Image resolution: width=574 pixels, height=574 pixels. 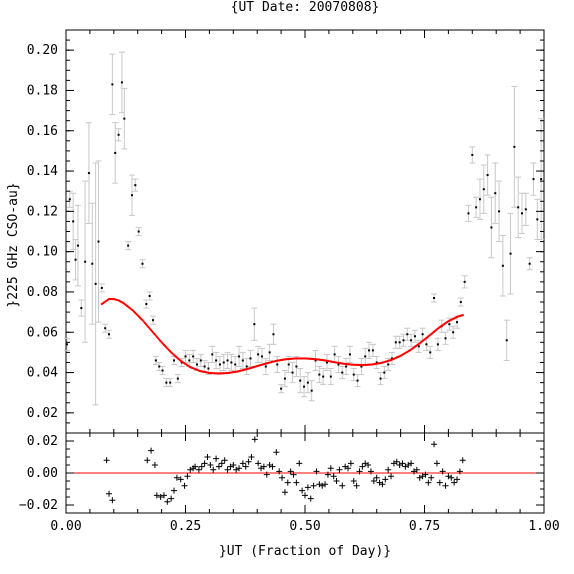 I want to click on chart-title: {UT Date: 20070808}, so click(x=305, y=7).